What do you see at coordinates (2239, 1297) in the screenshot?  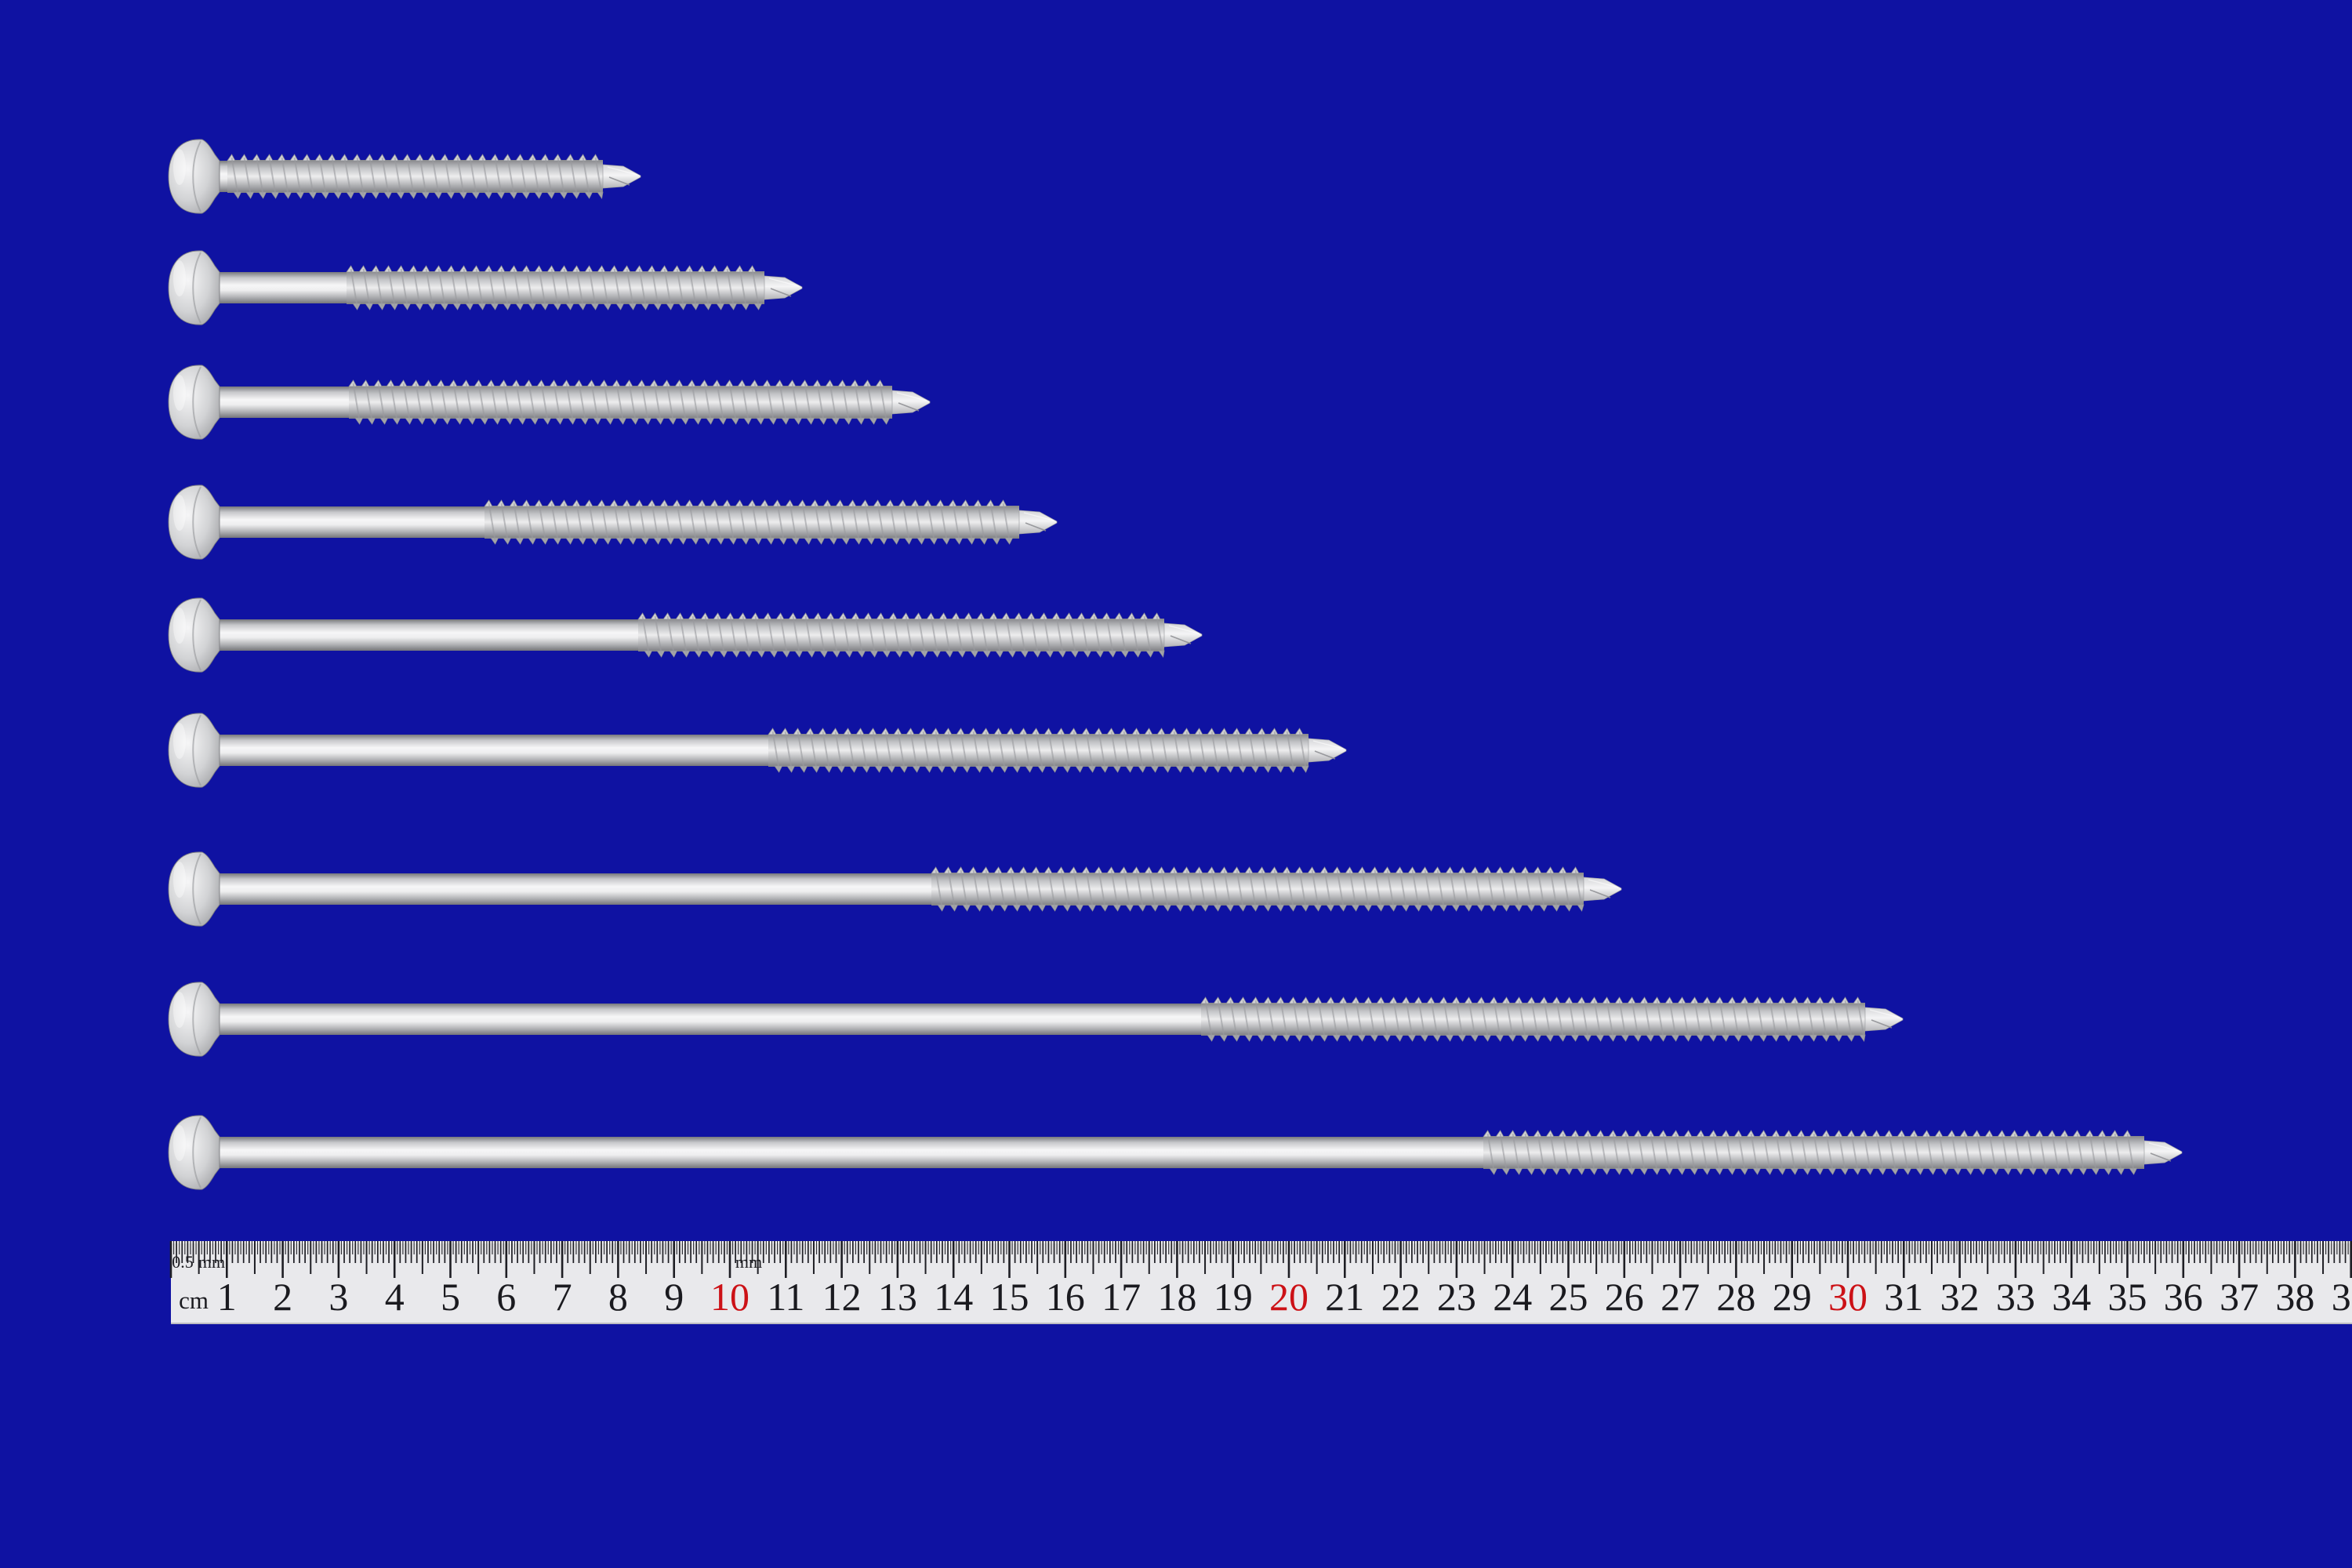 I see `ruler-number-37: 37` at bounding box center [2239, 1297].